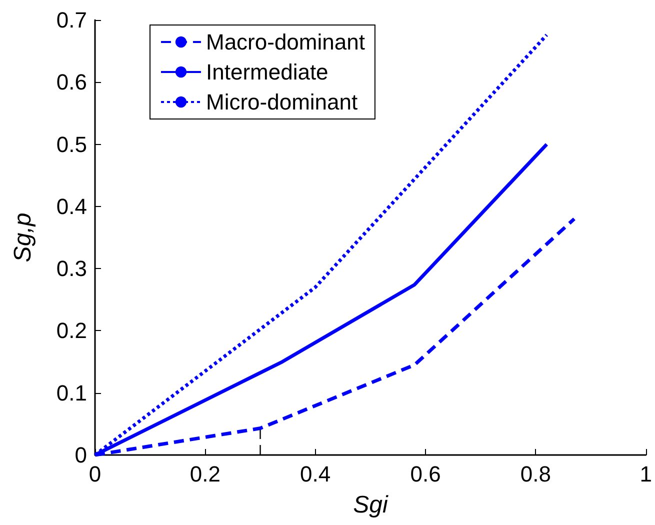 This screenshot has height=525, width=655. I want to click on x-tick-label: 0.4, so click(315, 474).